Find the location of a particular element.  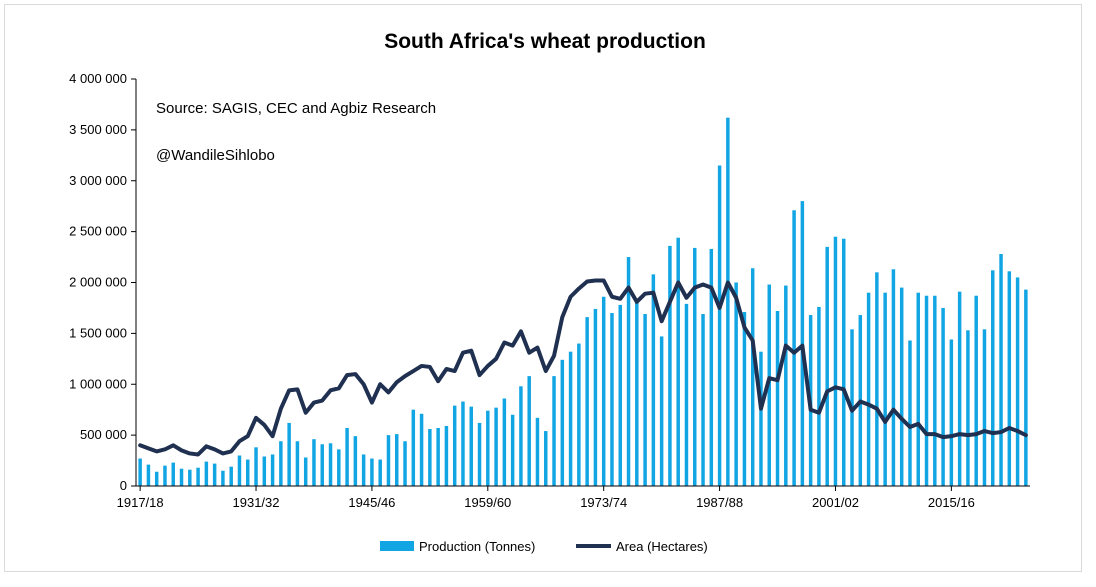

x-tick-label: 1917/18 is located at coordinates (140, 502).